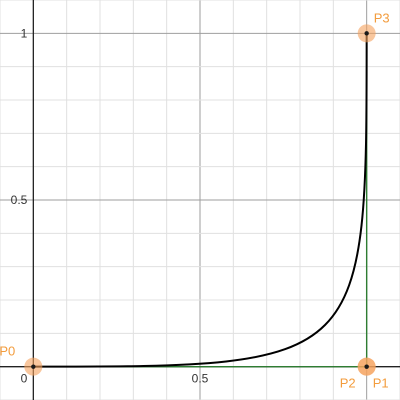 The image size is (400, 400). What do you see at coordinates (24, 379) in the screenshot?
I see `origin-tick-label: 0` at bounding box center [24, 379].